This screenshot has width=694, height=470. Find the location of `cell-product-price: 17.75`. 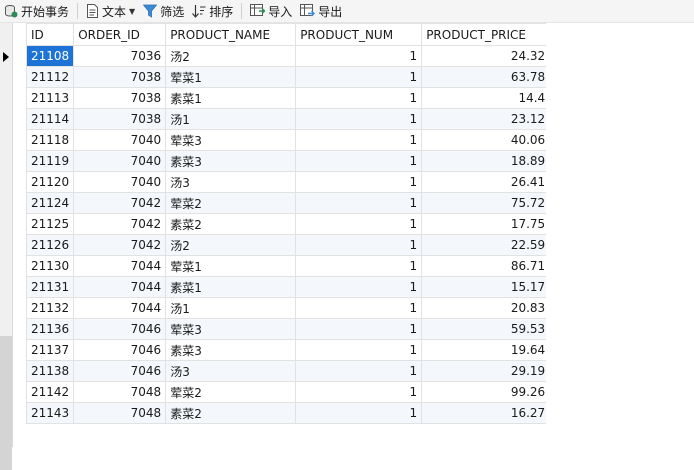

cell-product-price: 17.75 is located at coordinates (486, 224).